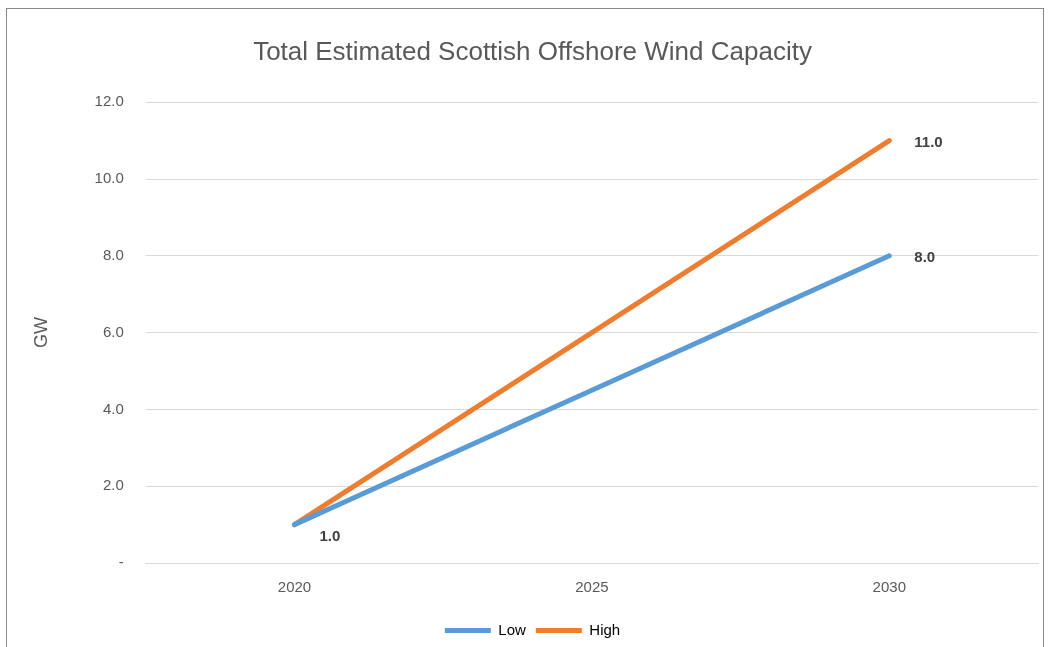  Describe the element at coordinates (109, 178) in the screenshot. I see `y-tick-label: 10.0` at that location.